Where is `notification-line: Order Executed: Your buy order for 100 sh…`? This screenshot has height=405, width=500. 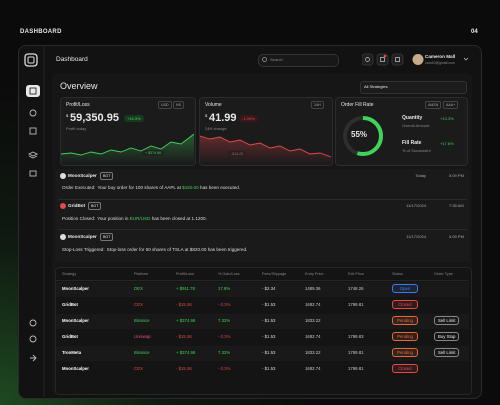 notification-line: Order Executed: Your buy order for 100 sh… is located at coordinates (151, 187).